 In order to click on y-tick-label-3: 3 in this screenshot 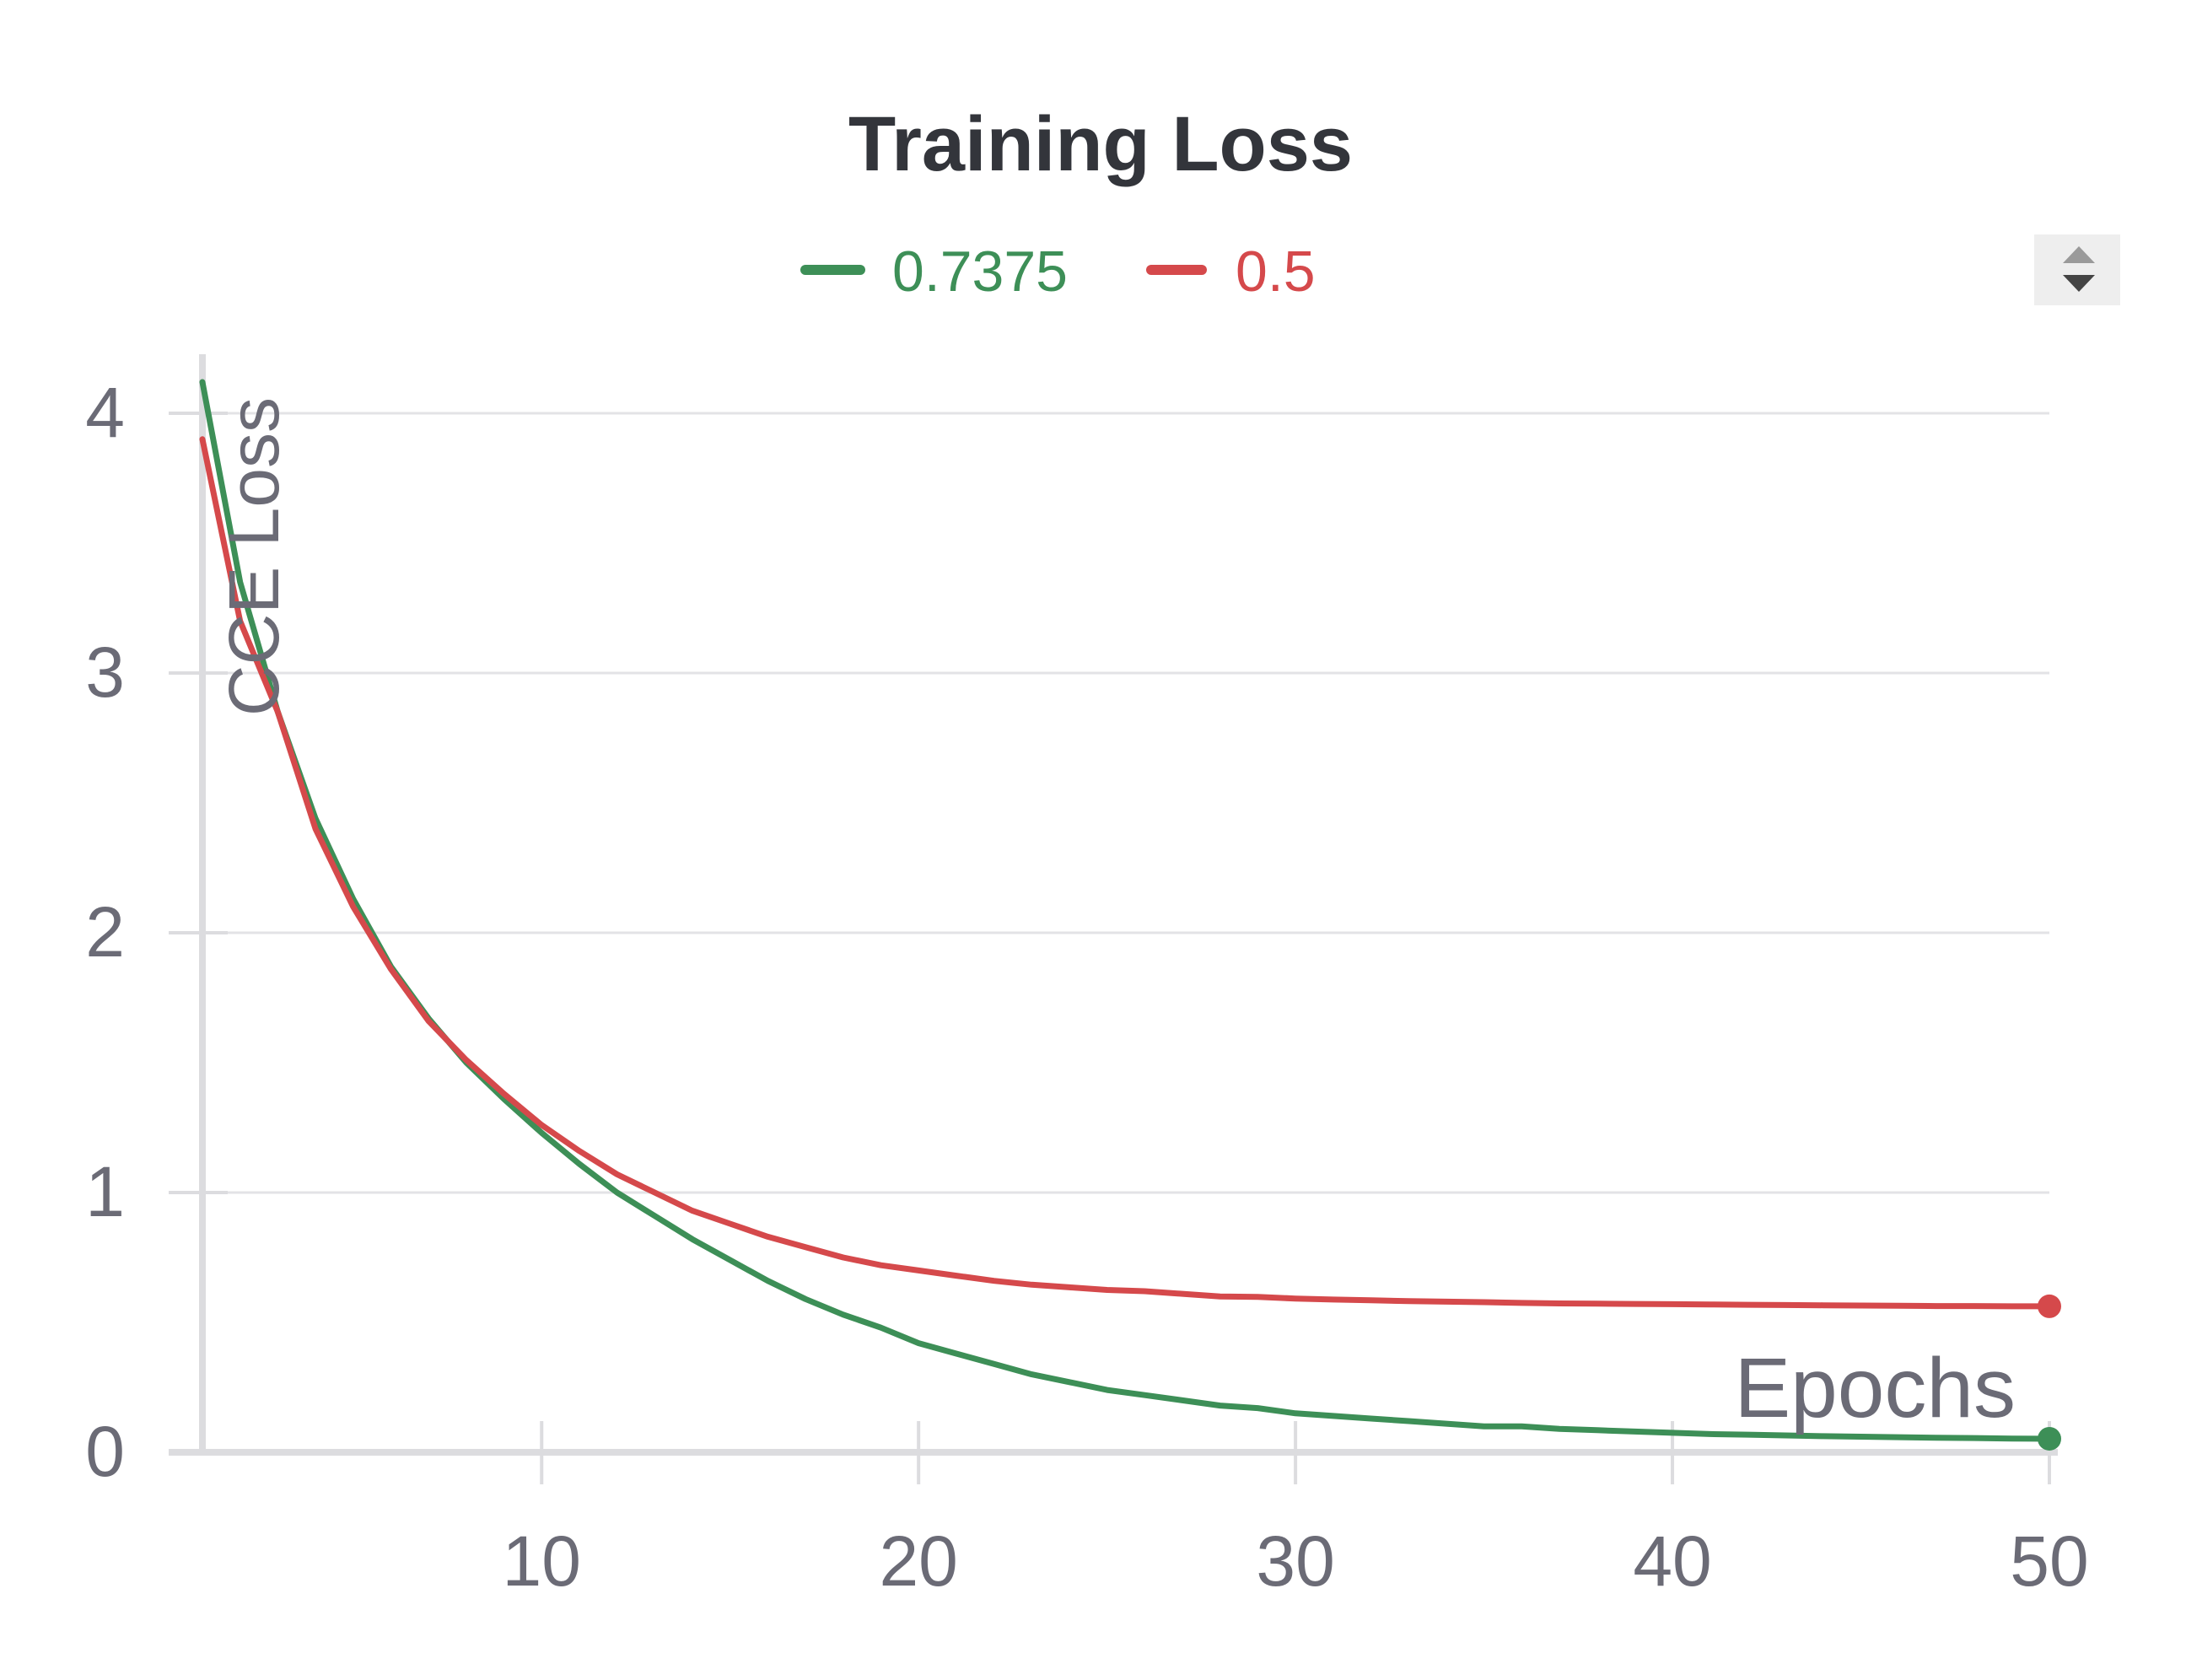, I will do `click(105, 672)`.